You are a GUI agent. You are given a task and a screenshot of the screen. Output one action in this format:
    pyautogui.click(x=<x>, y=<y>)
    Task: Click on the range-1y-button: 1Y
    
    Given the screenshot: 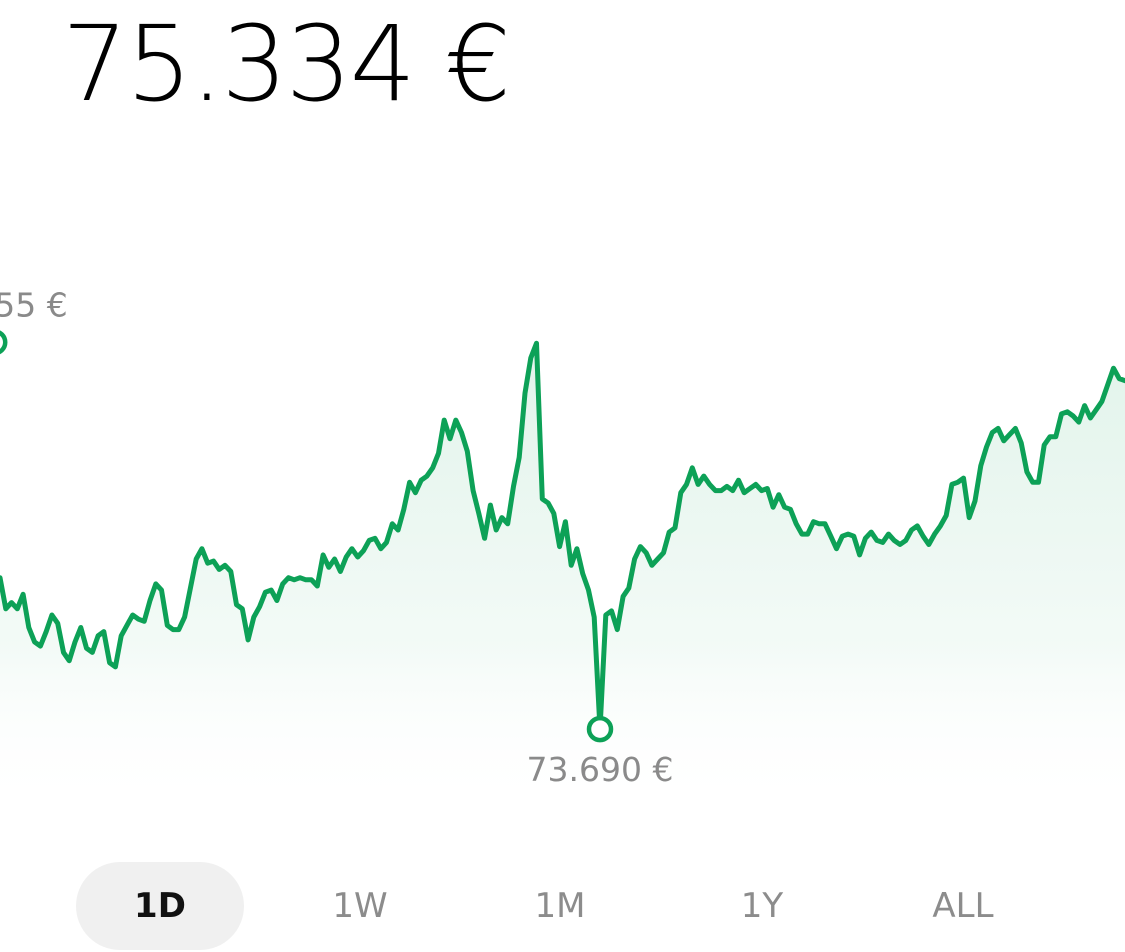 What is the action you would take?
    pyautogui.click(x=762, y=906)
    